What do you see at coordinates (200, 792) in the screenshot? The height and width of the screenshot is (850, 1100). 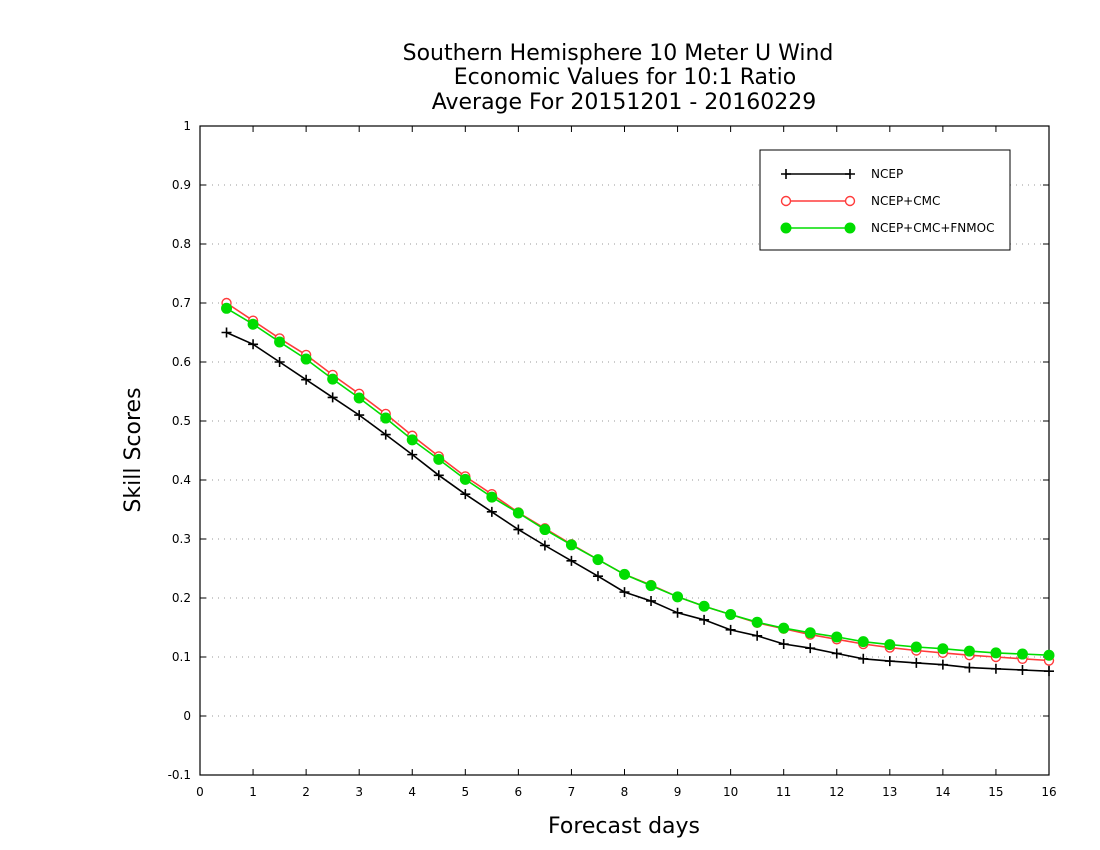 I see `x-tick-label: 0` at bounding box center [200, 792].